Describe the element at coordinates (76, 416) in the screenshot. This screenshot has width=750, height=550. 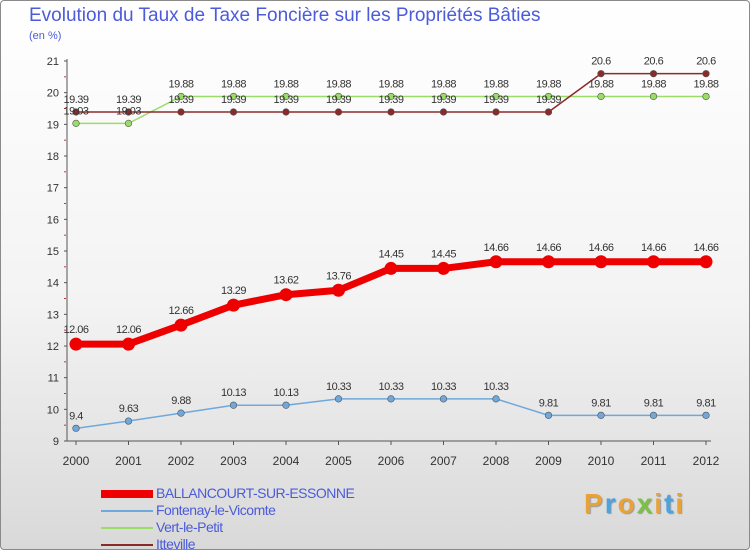
I see `data-label-series-1: 9.4` at that location.